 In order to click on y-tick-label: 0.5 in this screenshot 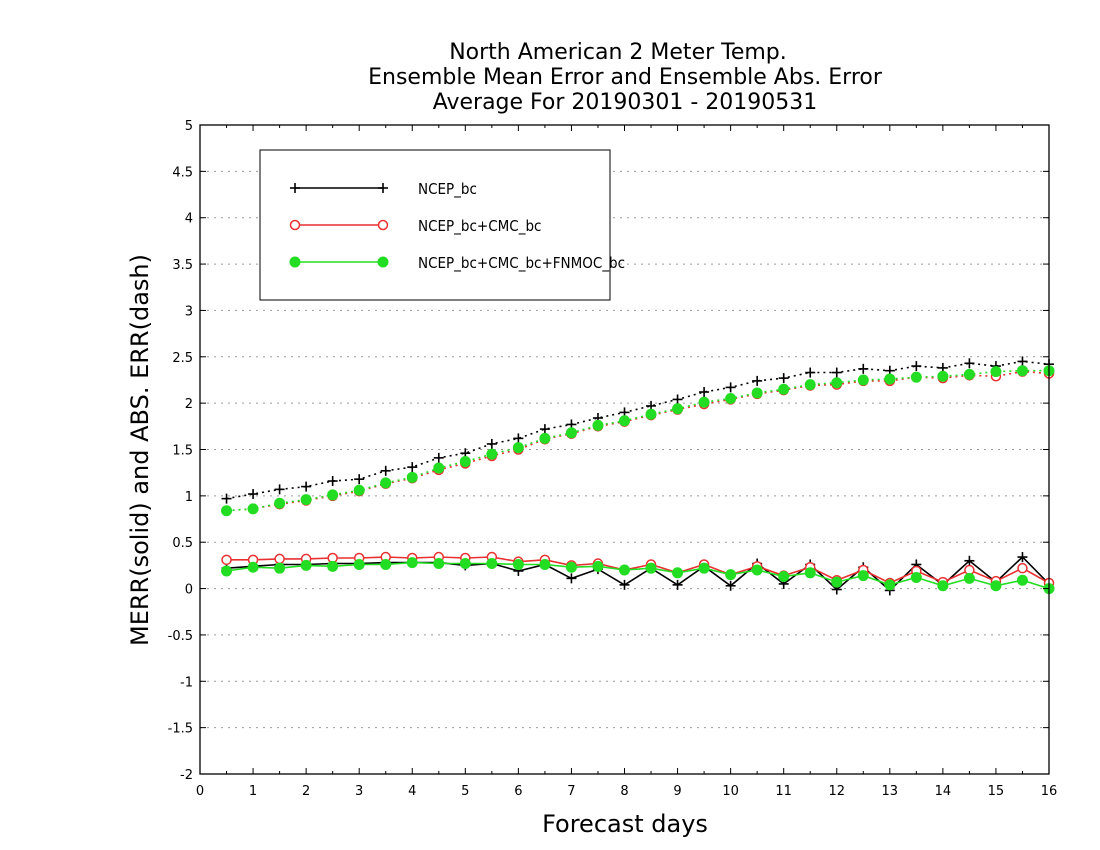, I will do `click(182, 543)`.